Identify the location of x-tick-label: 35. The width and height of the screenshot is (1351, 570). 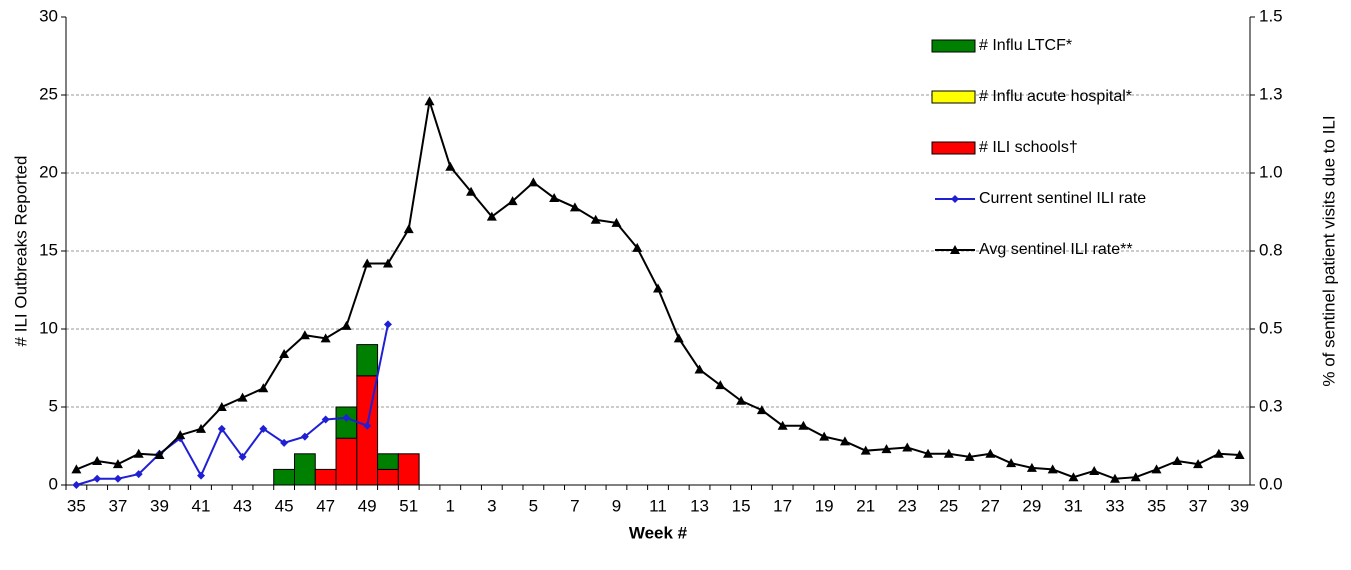
(76, 505).